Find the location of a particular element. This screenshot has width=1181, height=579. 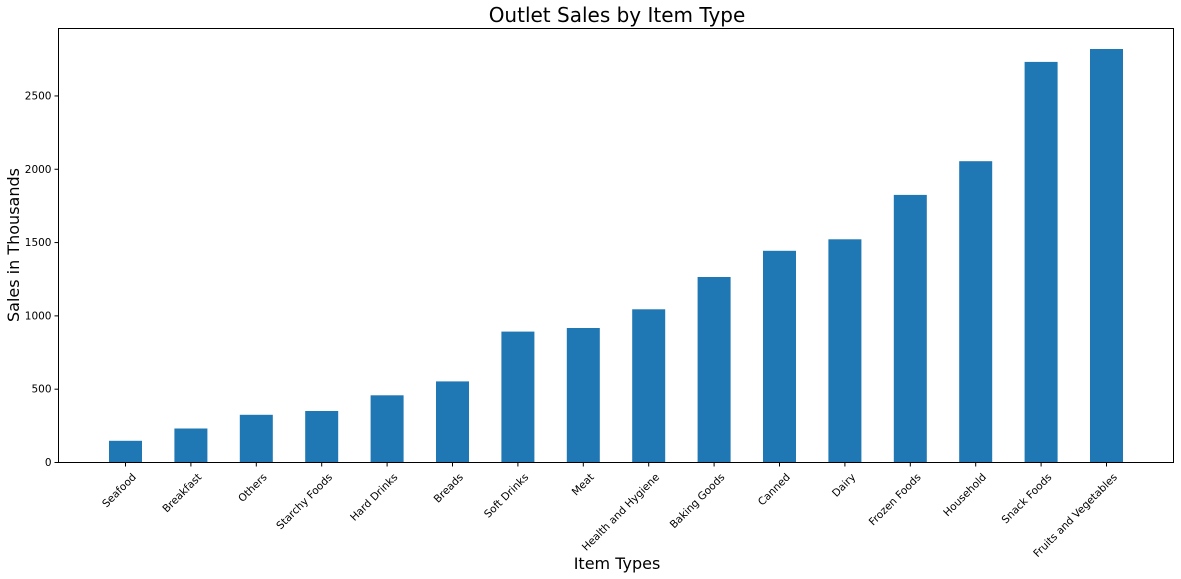

y-tick-label: 500 is located at coordinates (41, 390).